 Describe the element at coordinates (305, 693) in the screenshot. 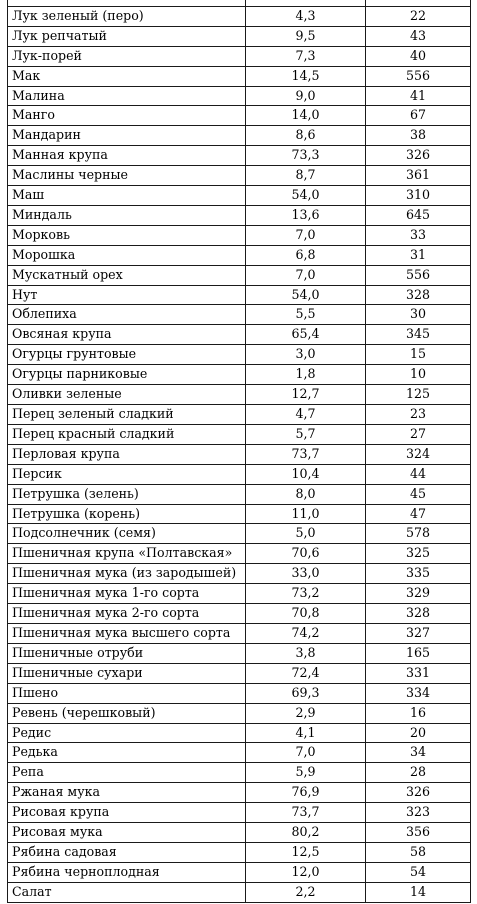

I see `carbs-cell: 69,3` at that location.